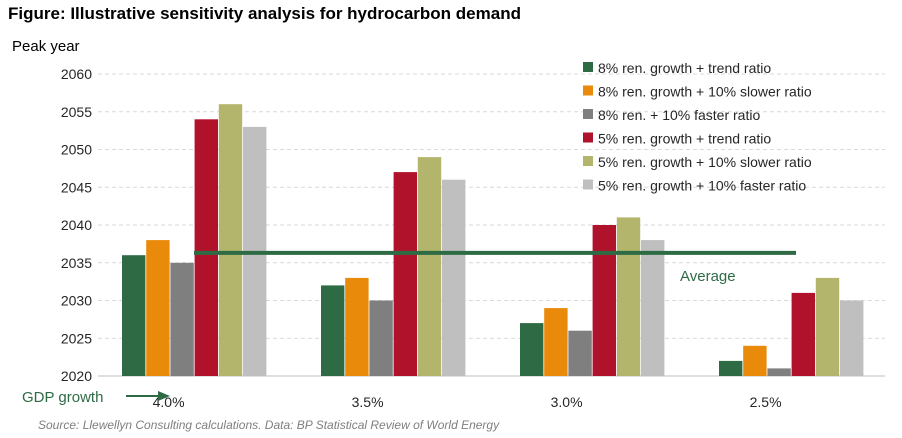  What do you see at coordinates (679, 115) in the screenshot?
I see `legend-entry: 8% ren. + 10% faster ratio` at bounding box center [679, 115].